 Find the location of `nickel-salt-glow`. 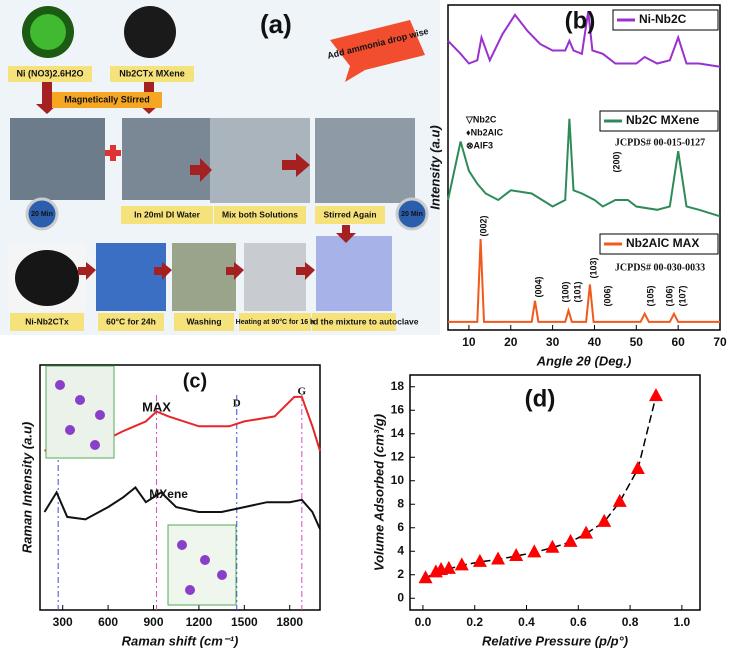

nickel-salt-glow is located at coordinates (48, 32).